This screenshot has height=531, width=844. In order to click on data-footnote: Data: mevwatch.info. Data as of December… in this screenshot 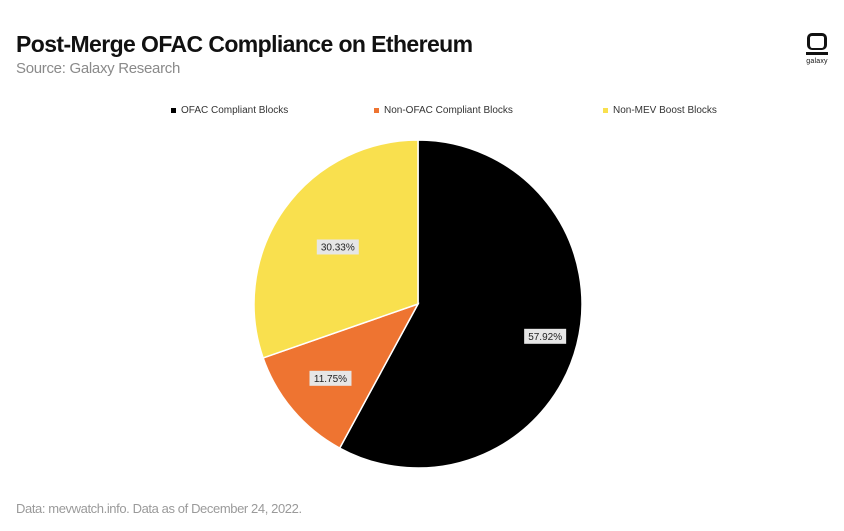, I will do `click(159, 508)`.